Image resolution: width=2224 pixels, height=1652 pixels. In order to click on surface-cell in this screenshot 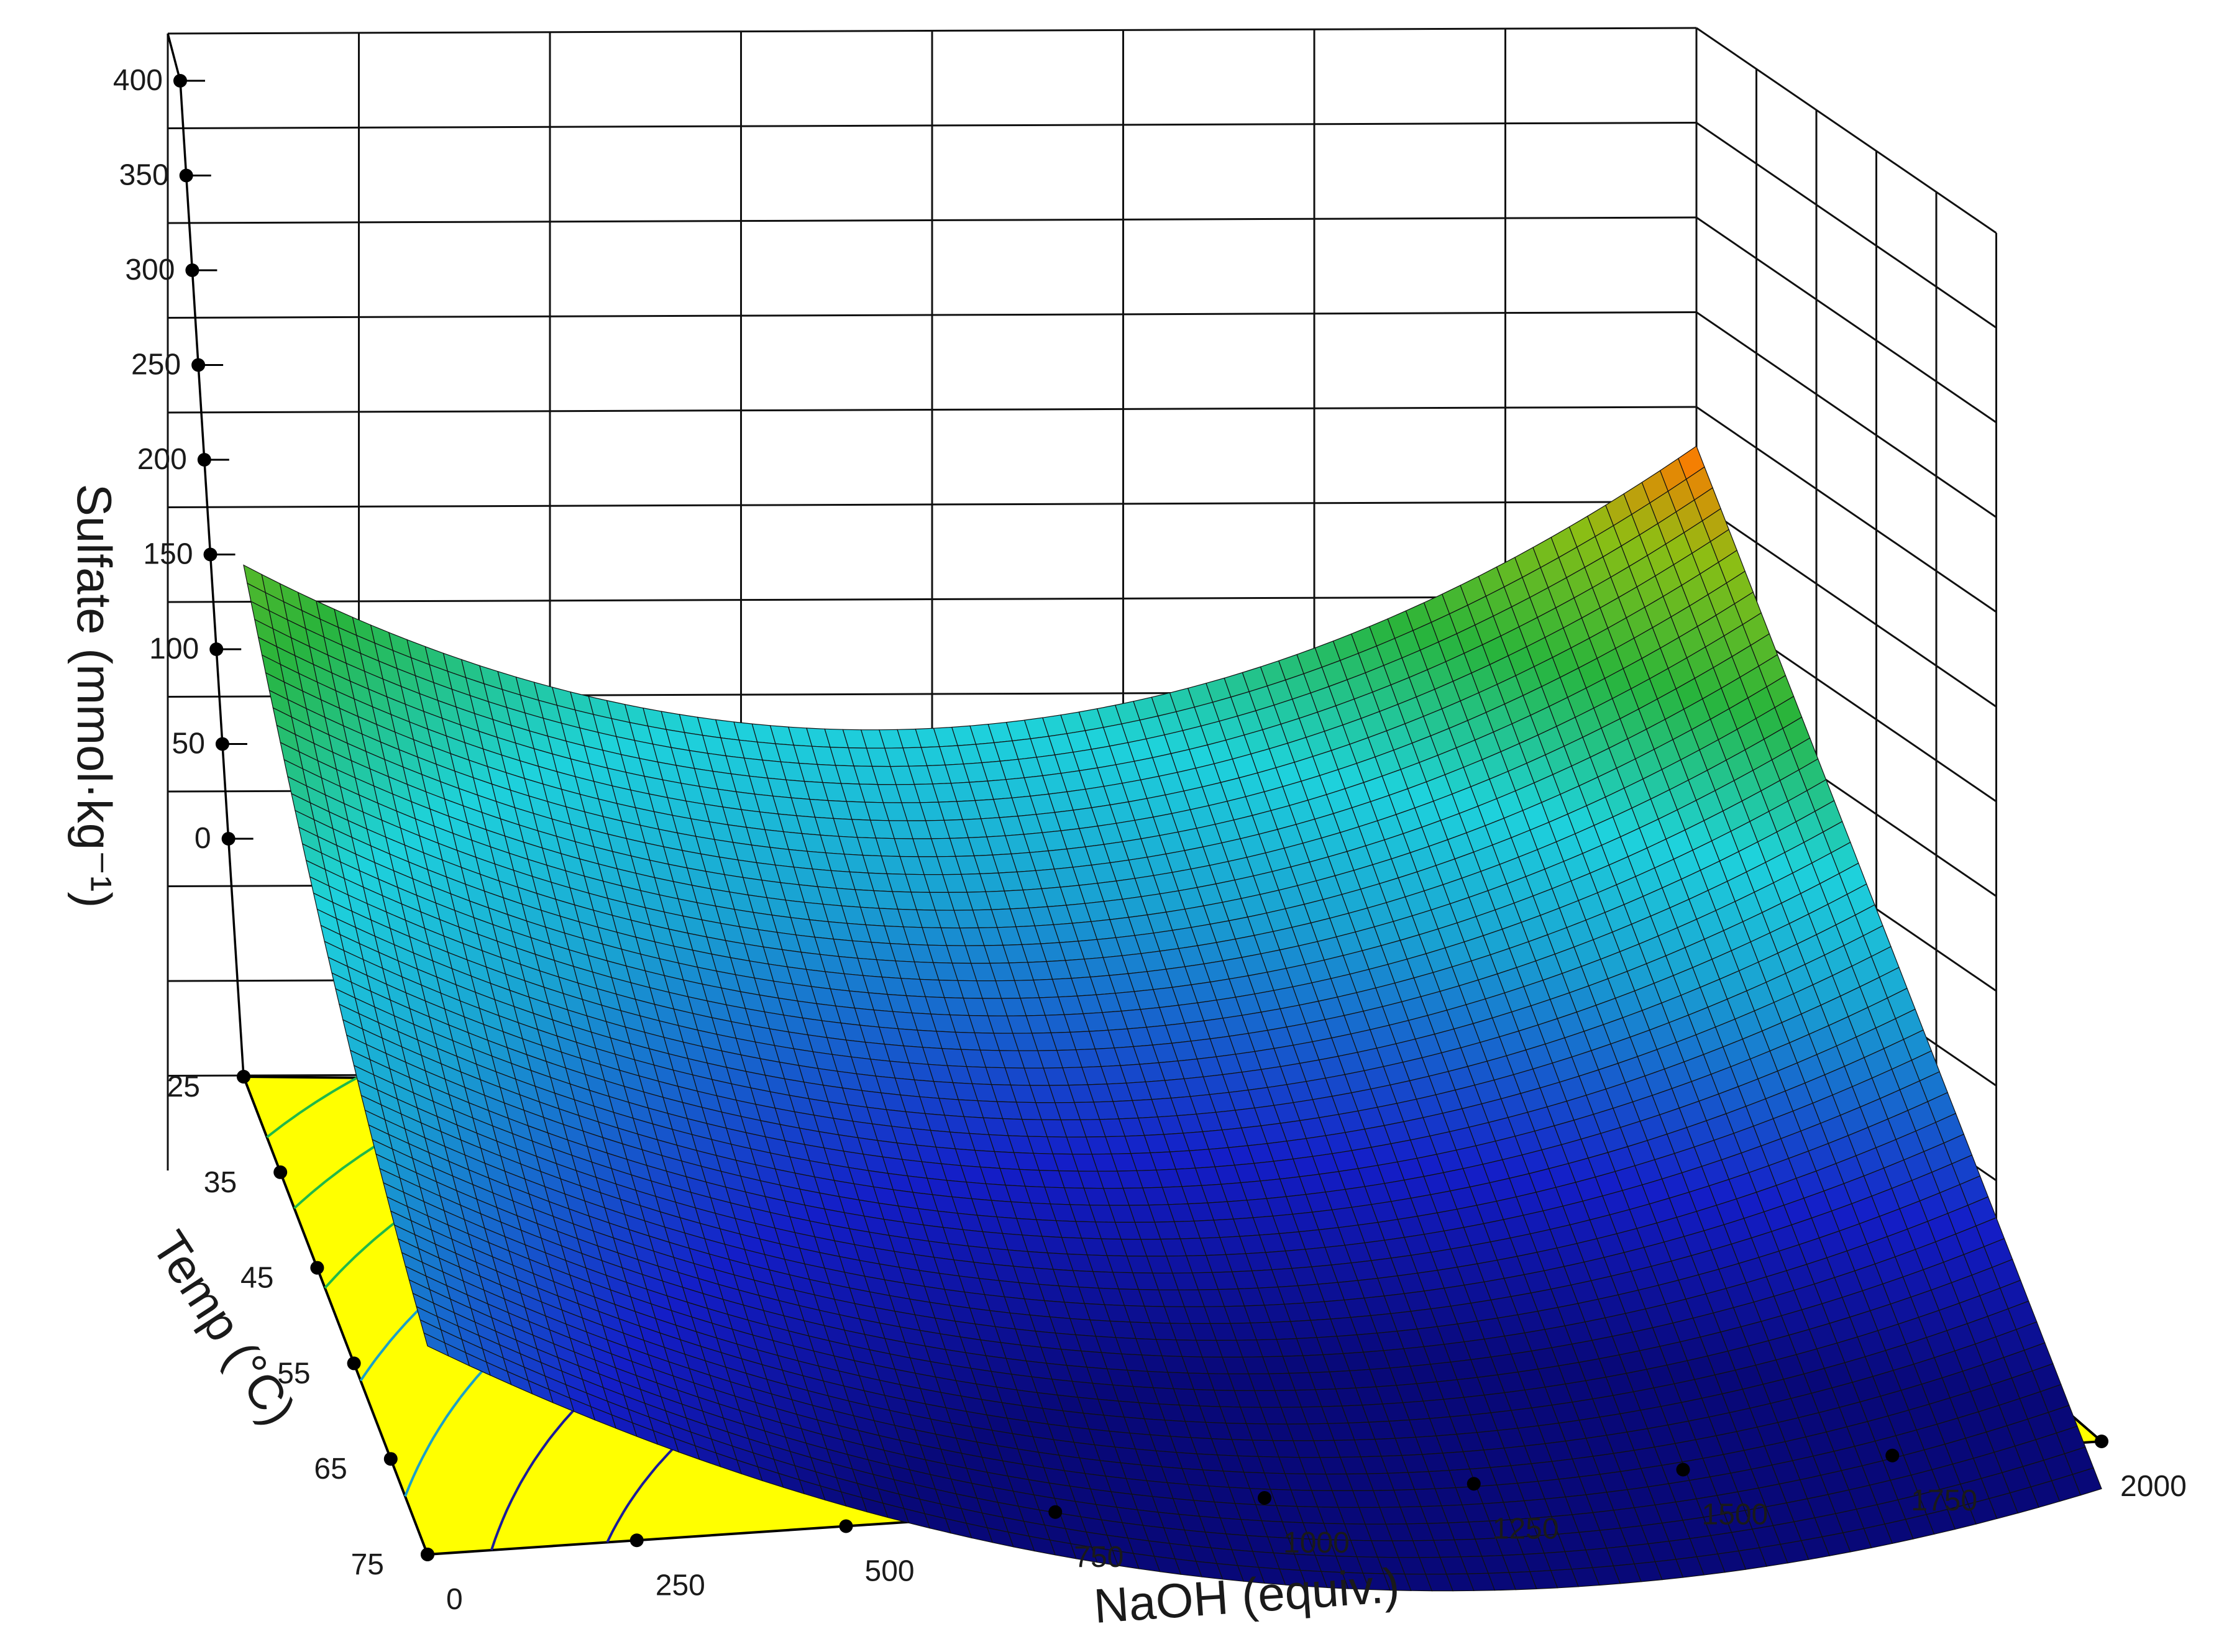, I will do `click(2087, 1481)`.